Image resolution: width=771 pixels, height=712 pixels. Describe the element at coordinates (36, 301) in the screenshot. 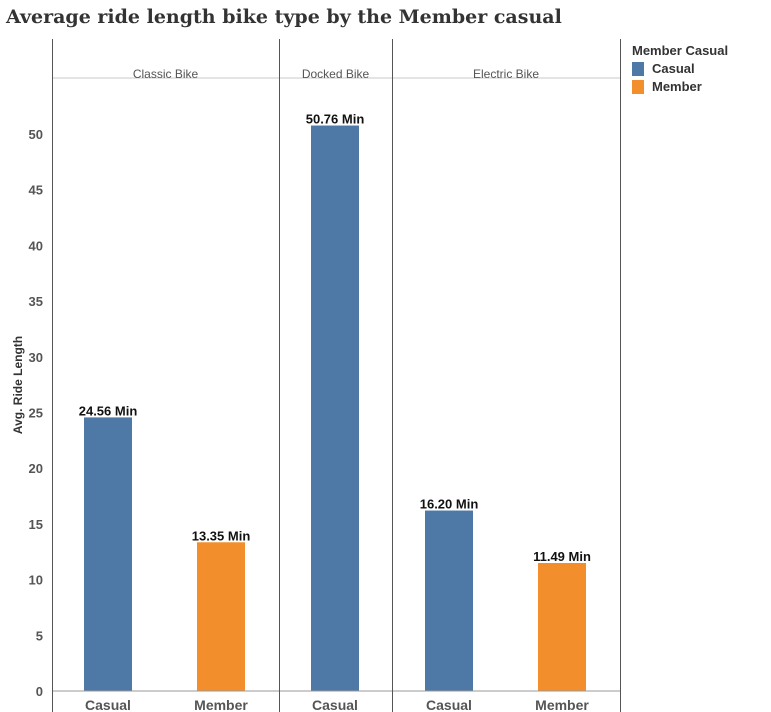

I see `y-tick-label: 35` at that location.